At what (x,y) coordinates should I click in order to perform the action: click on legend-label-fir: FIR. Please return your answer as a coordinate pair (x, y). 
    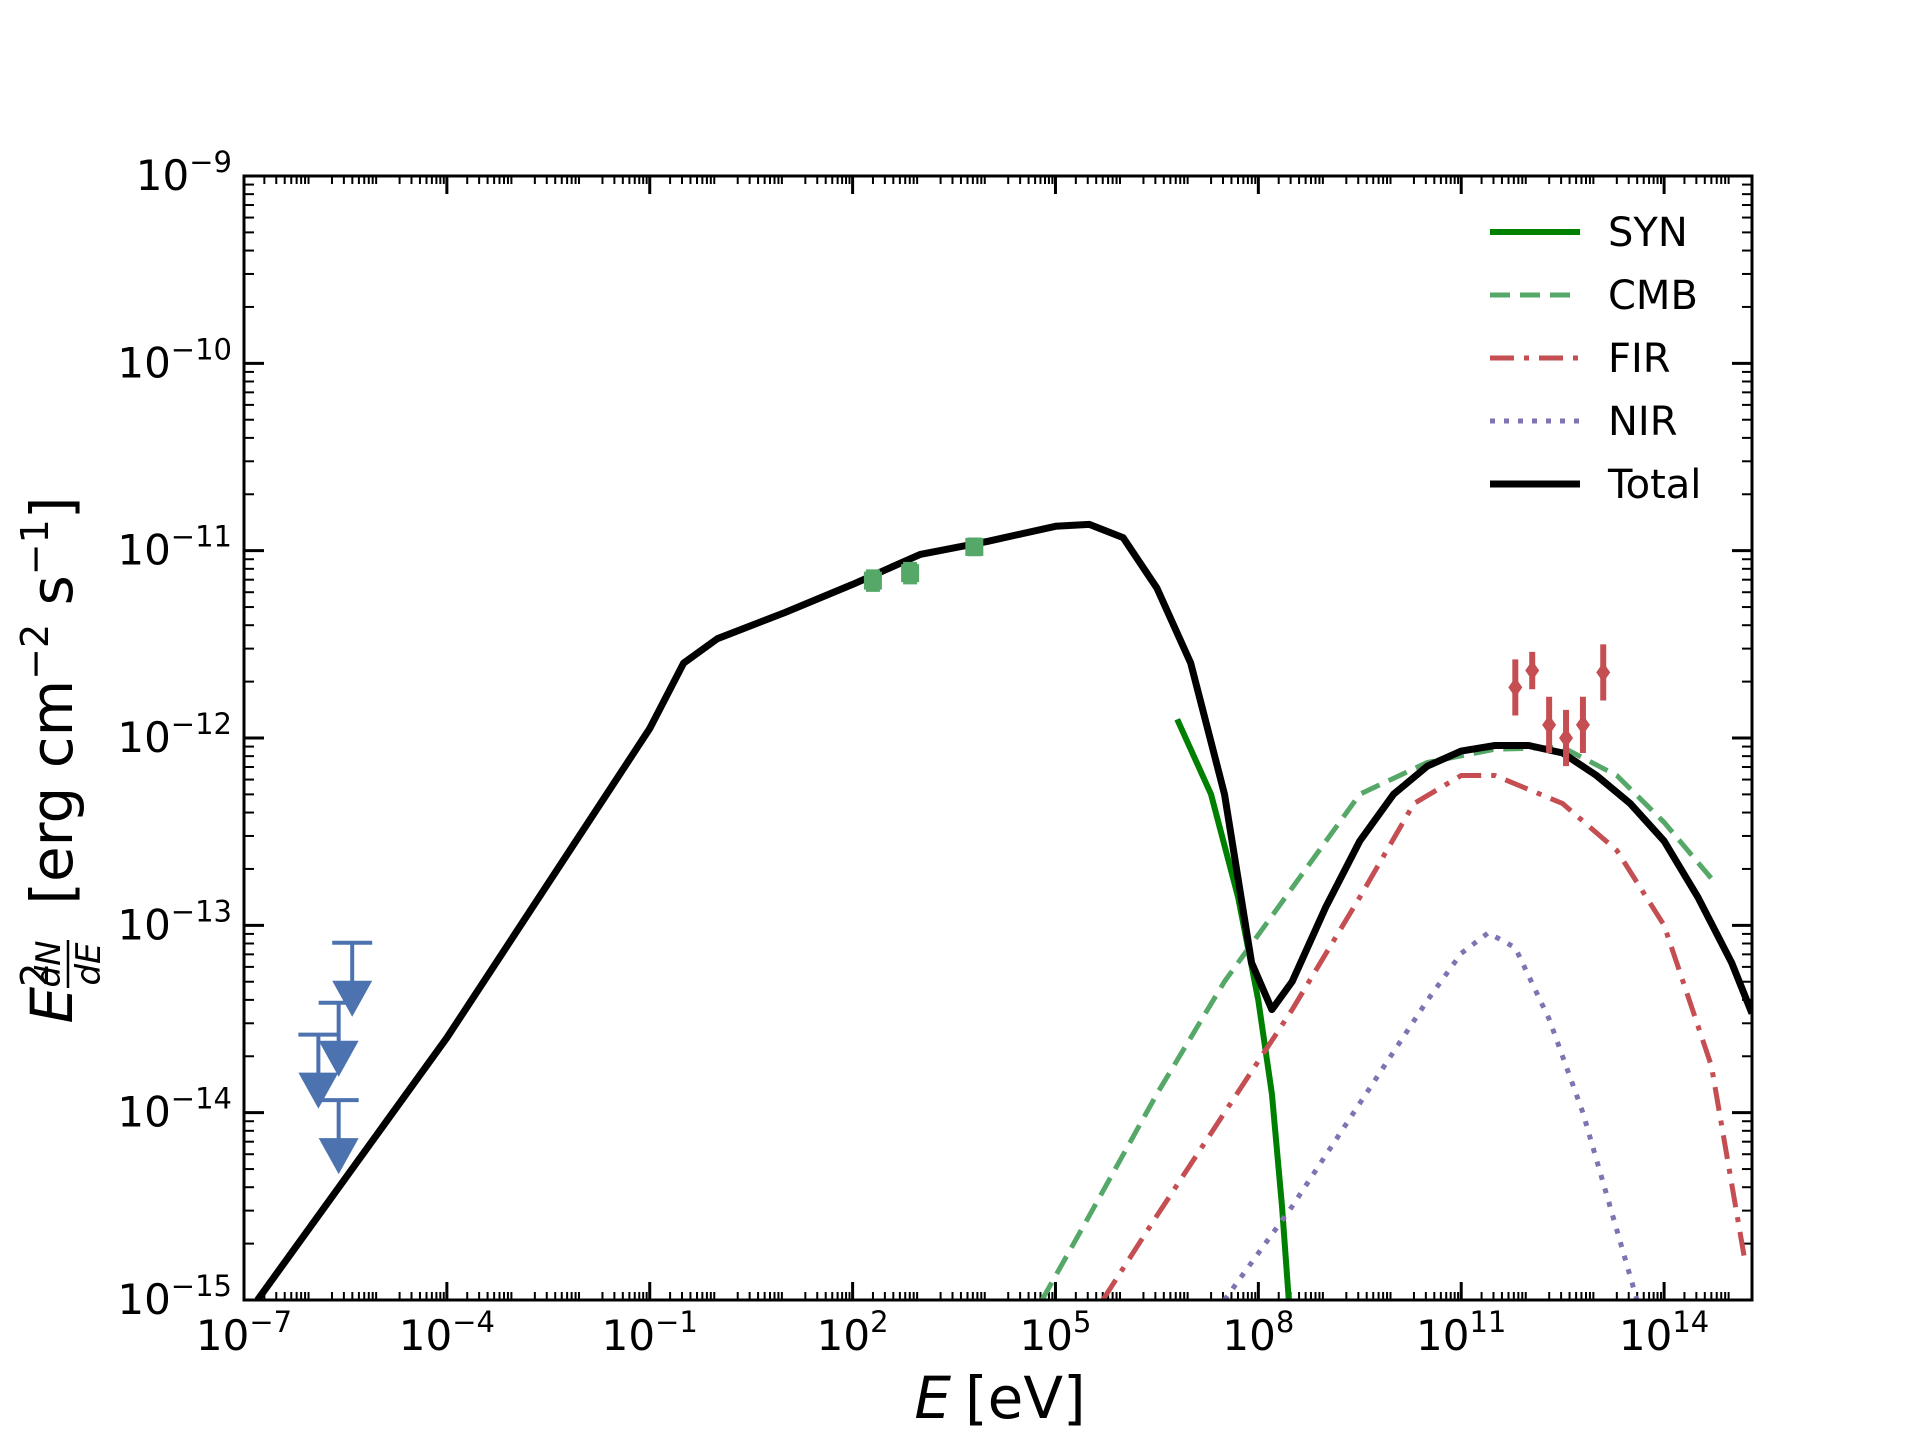
    Looking at the image, I should click on (1639, 359).